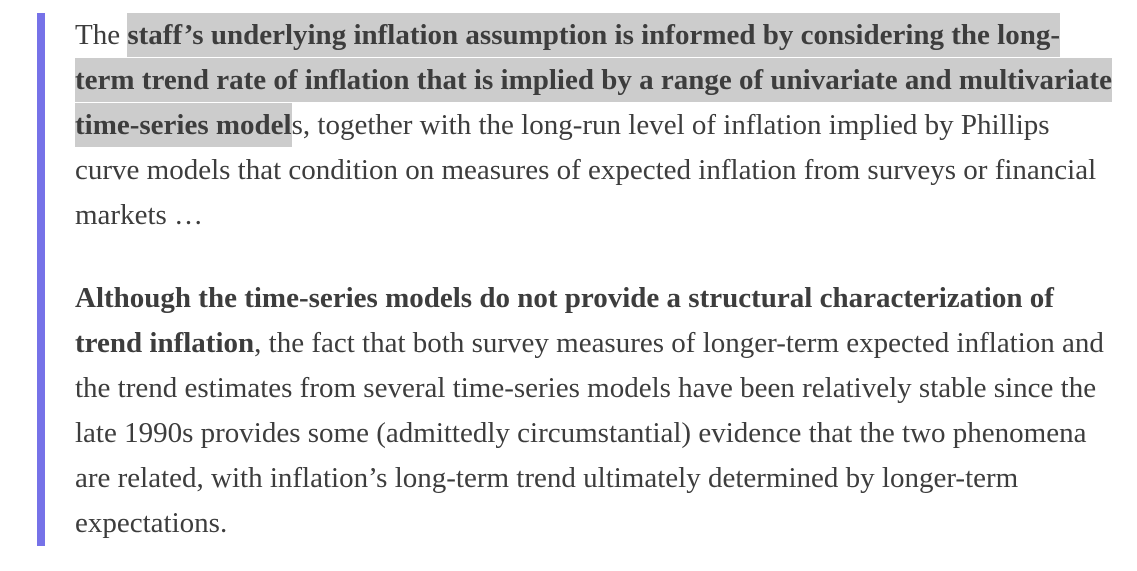 The height and width of the screenshot is (571, 1137). I want to click on quote-accent-bar, so click(41, 279).